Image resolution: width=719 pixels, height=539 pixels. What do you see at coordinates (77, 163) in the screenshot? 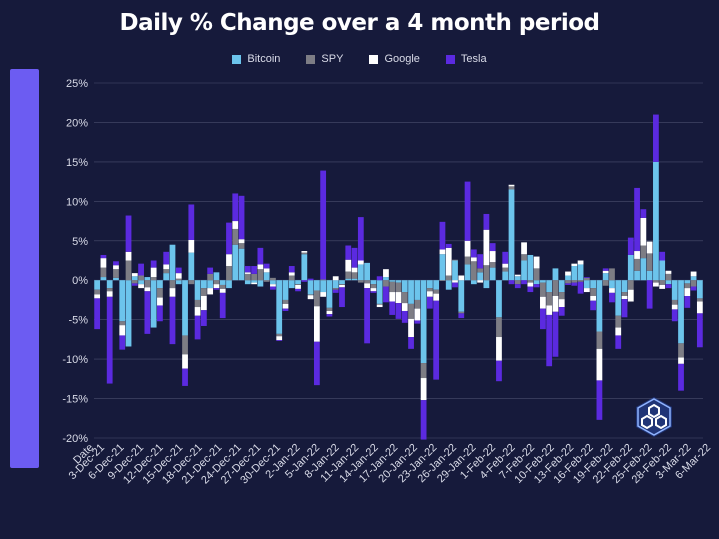
I see `y-tick-label: 15%` at bounding box center [77, 163].